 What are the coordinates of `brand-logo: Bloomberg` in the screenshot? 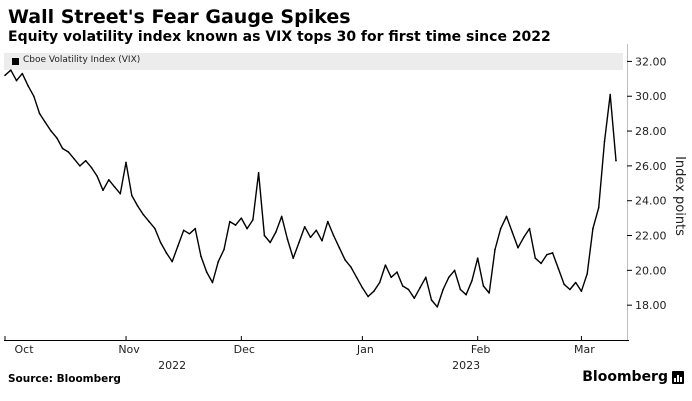 It's located at (625, 377).